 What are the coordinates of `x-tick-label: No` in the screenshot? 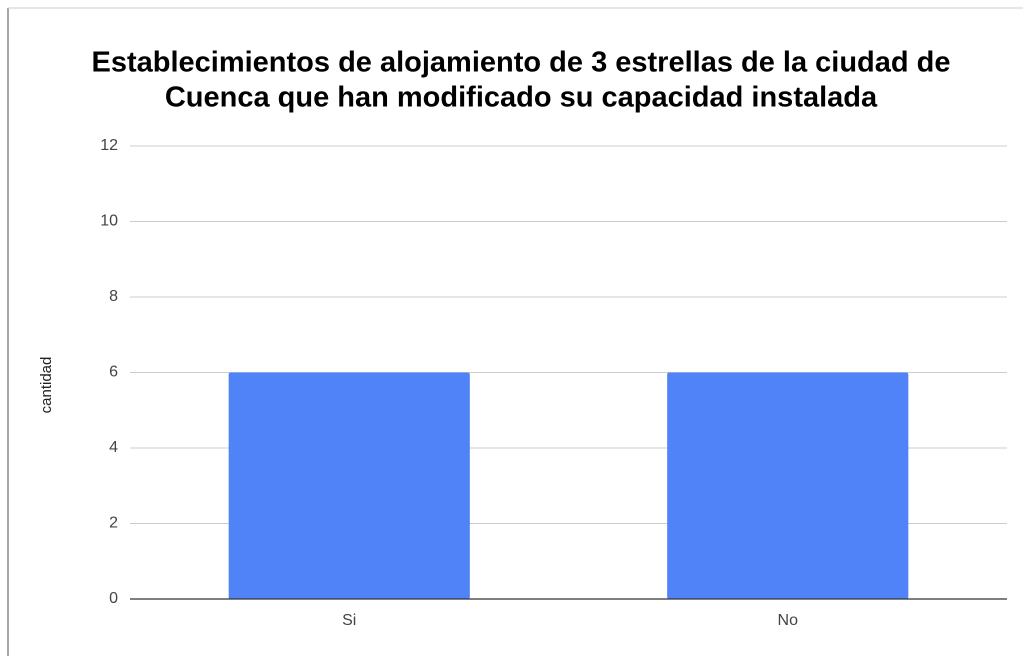 It's located at (788, 620).